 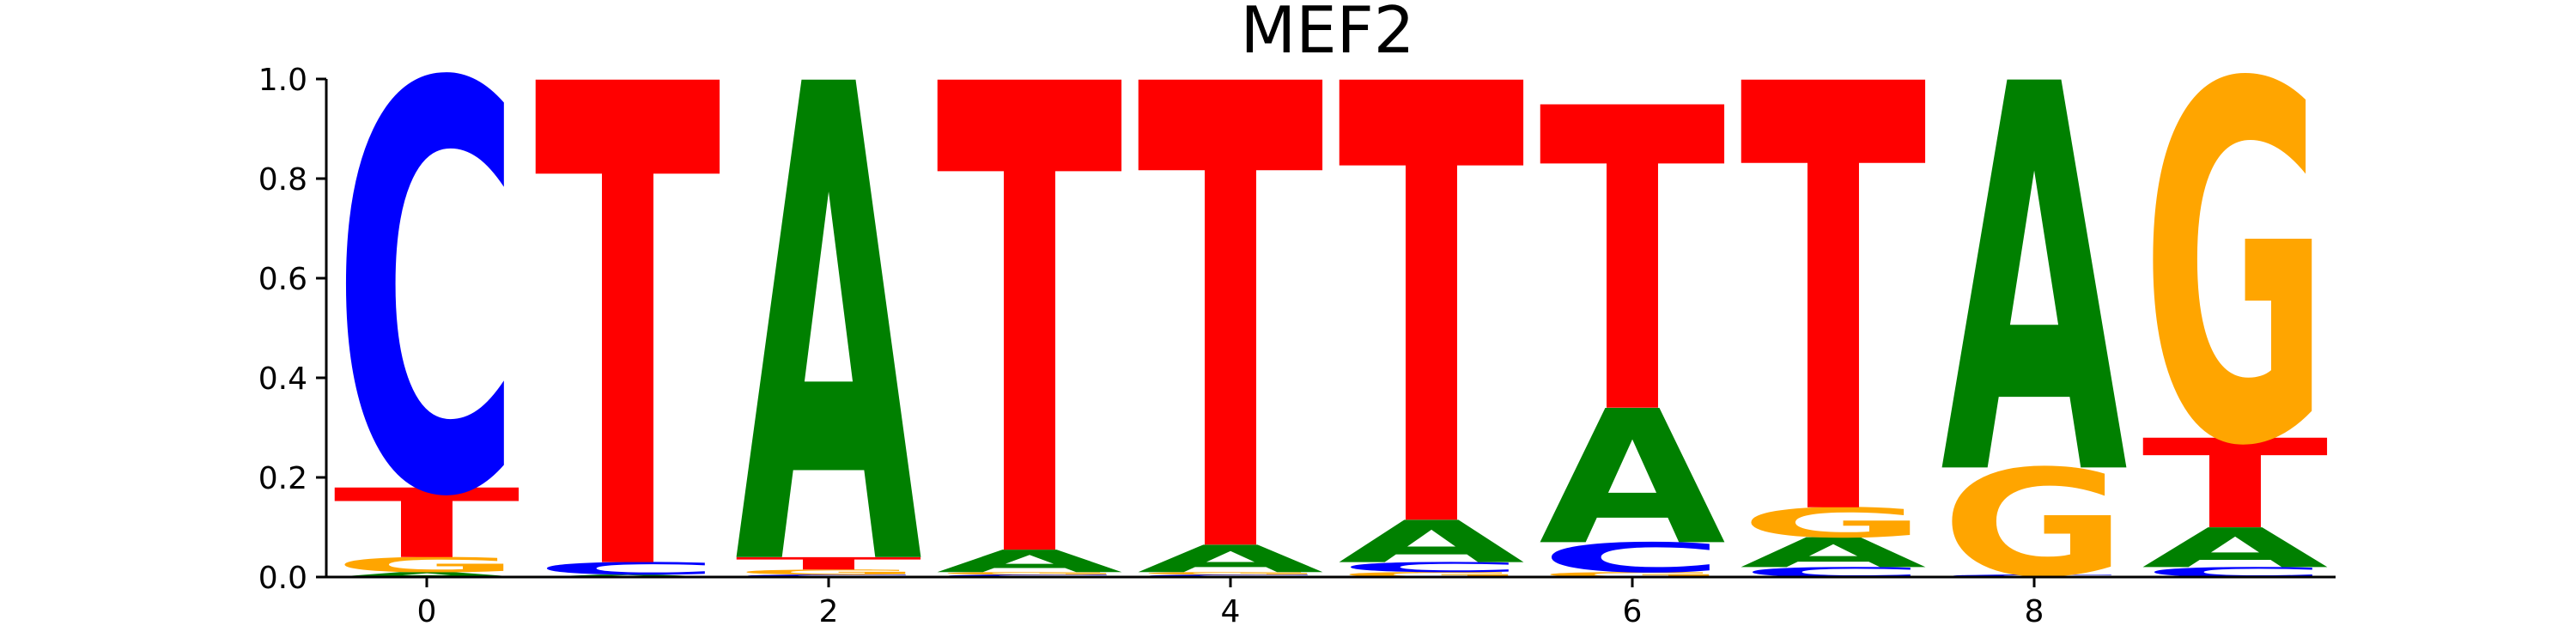 What do you see at coordinates (829, 611) in the screenshot?
I see `x-tick-label: 2` at bounding box center [829, 611].